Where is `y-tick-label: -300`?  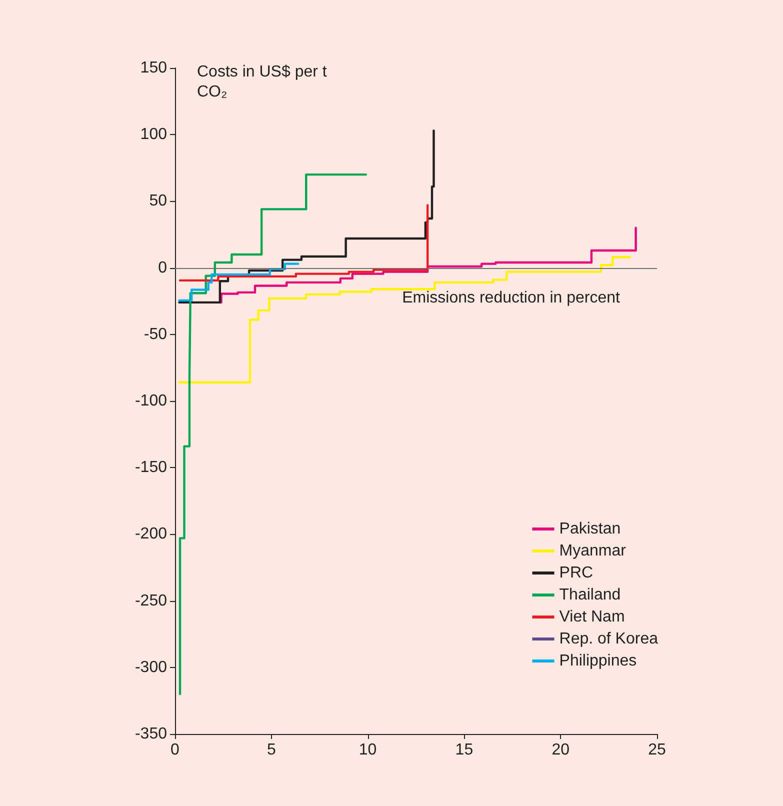
y-tick-label: -300 is located at coordinates (151, 667).